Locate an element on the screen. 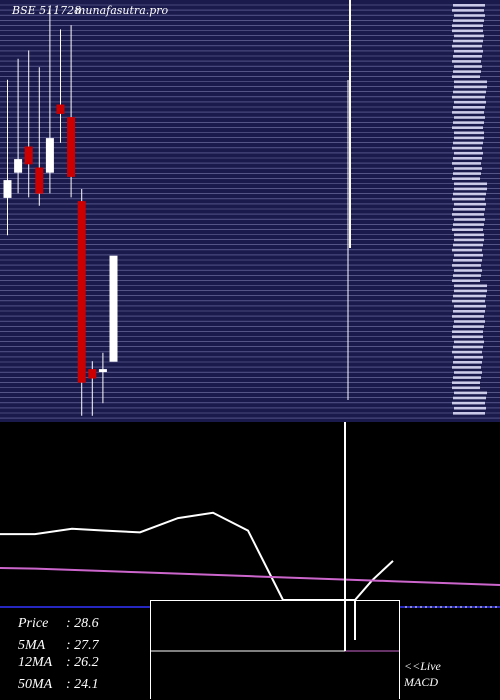  ma12-value: 26.2 is located at coordinates (86, 662).